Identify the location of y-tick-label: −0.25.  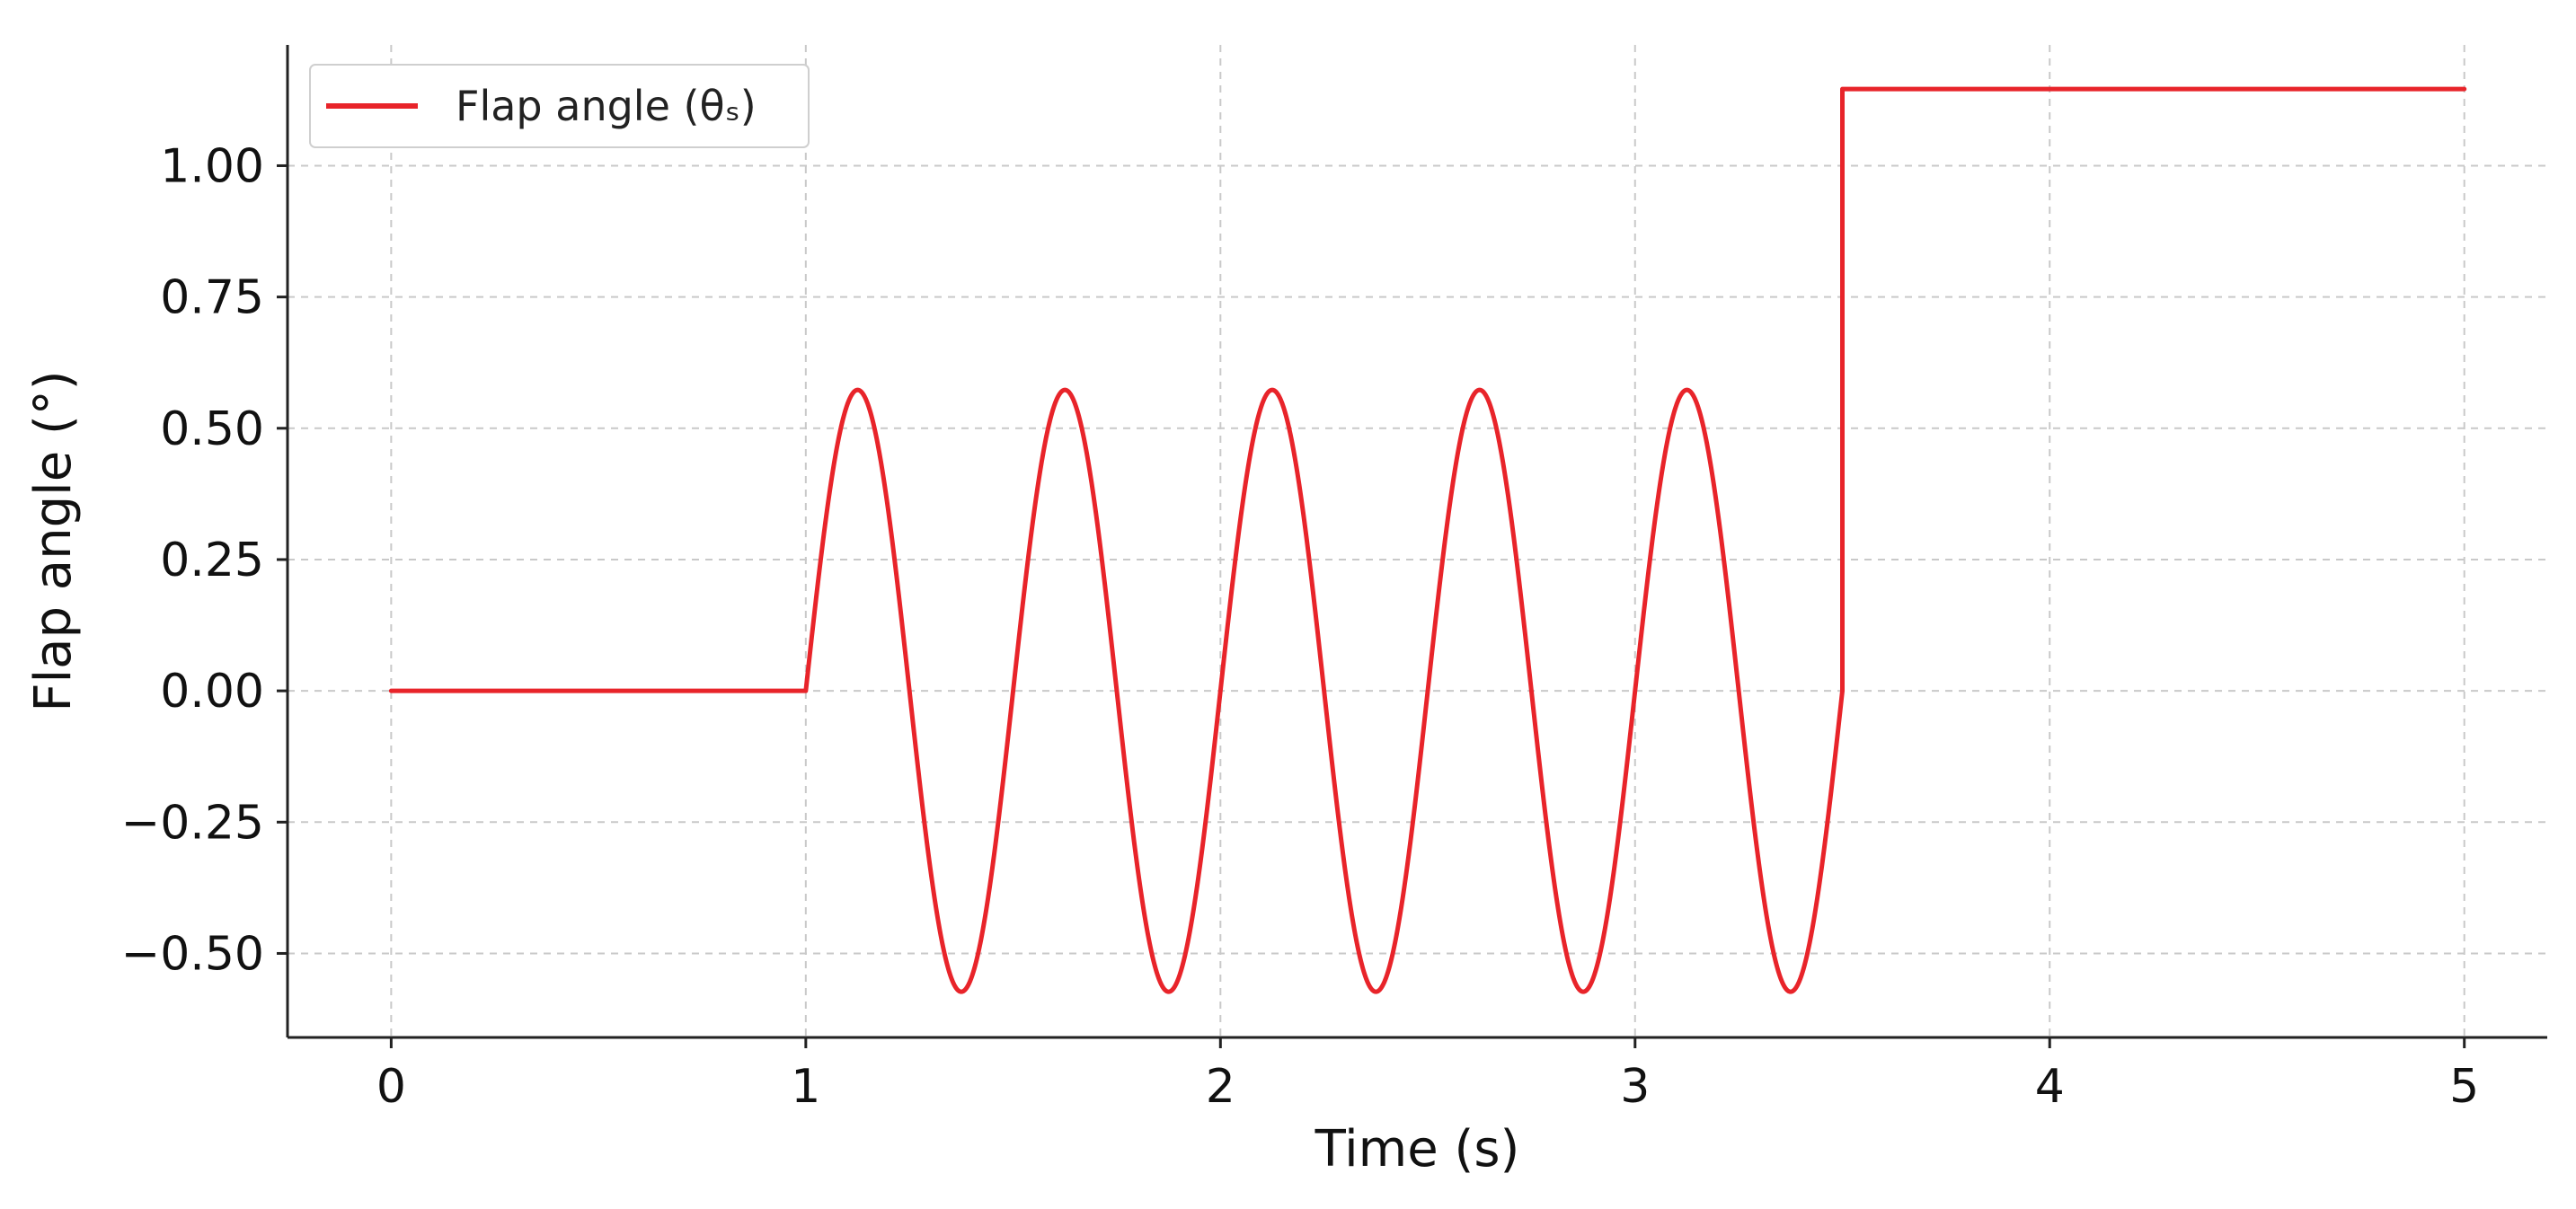
(192, 823).